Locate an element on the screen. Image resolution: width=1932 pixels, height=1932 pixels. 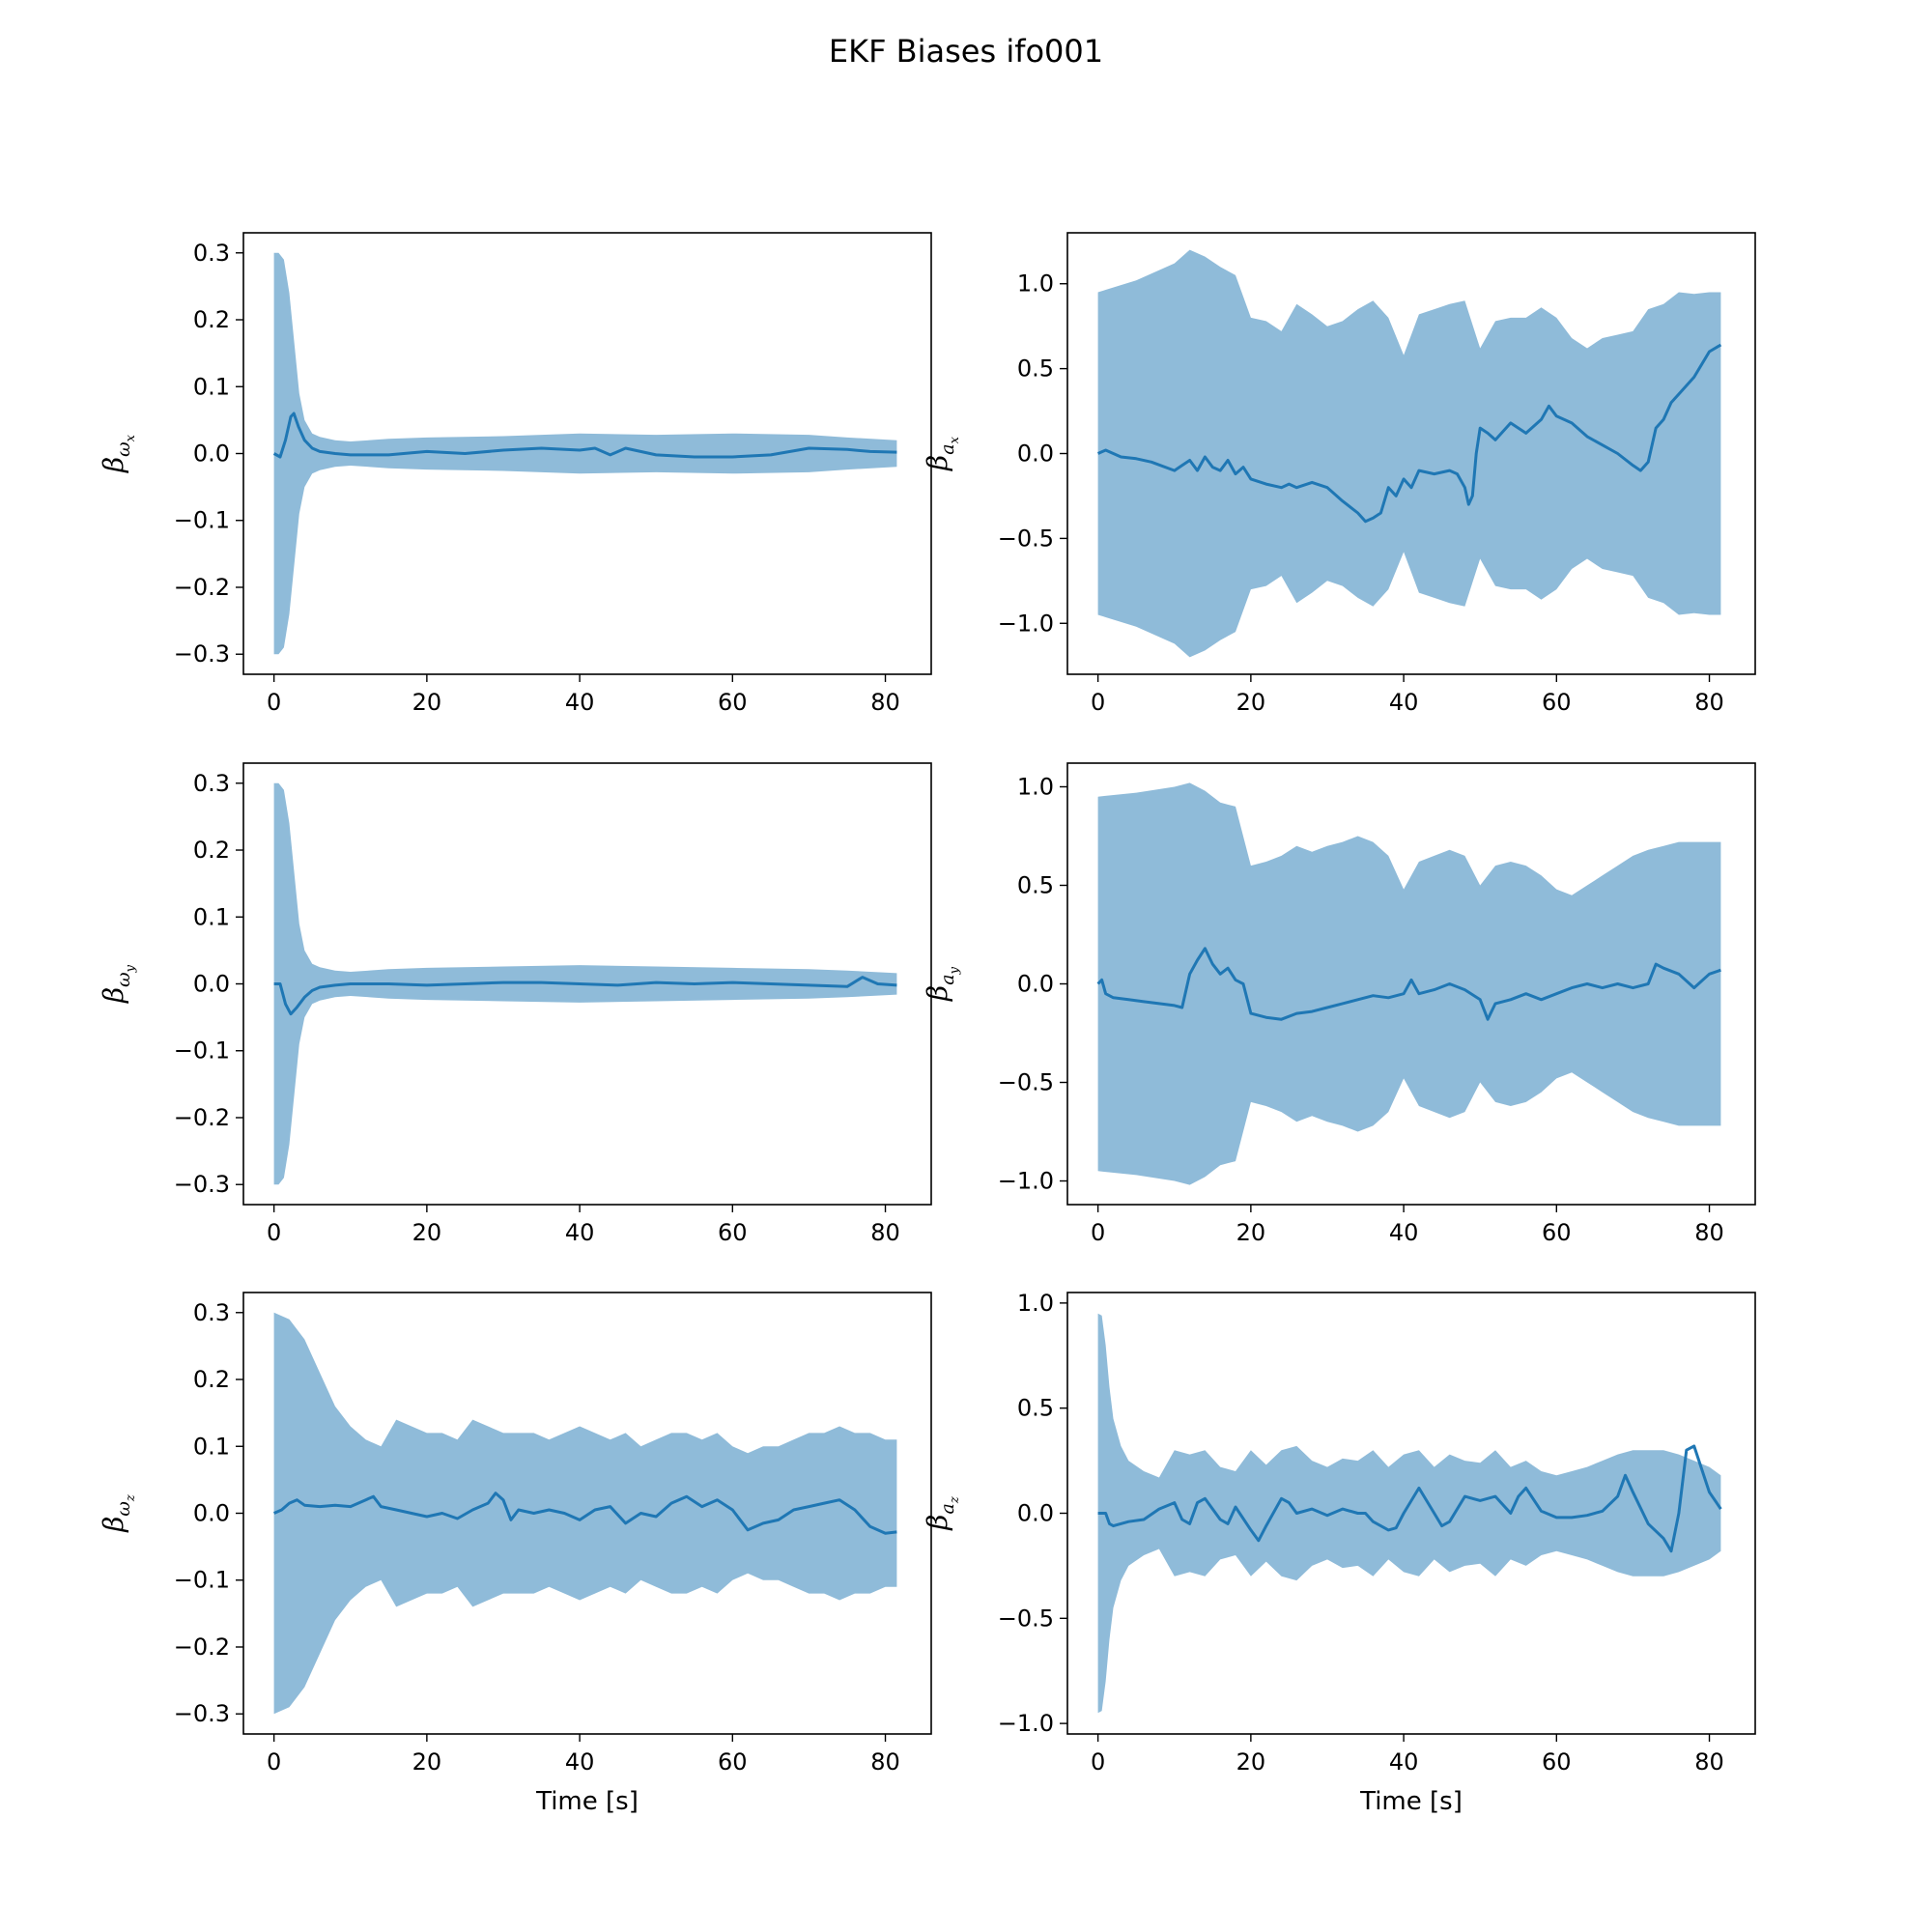
subplot-a-y: 0 20 40 60 80 1.0 0.5 0.0 −0.5 −1.0 βay is located at coordinates (1339, 1004).